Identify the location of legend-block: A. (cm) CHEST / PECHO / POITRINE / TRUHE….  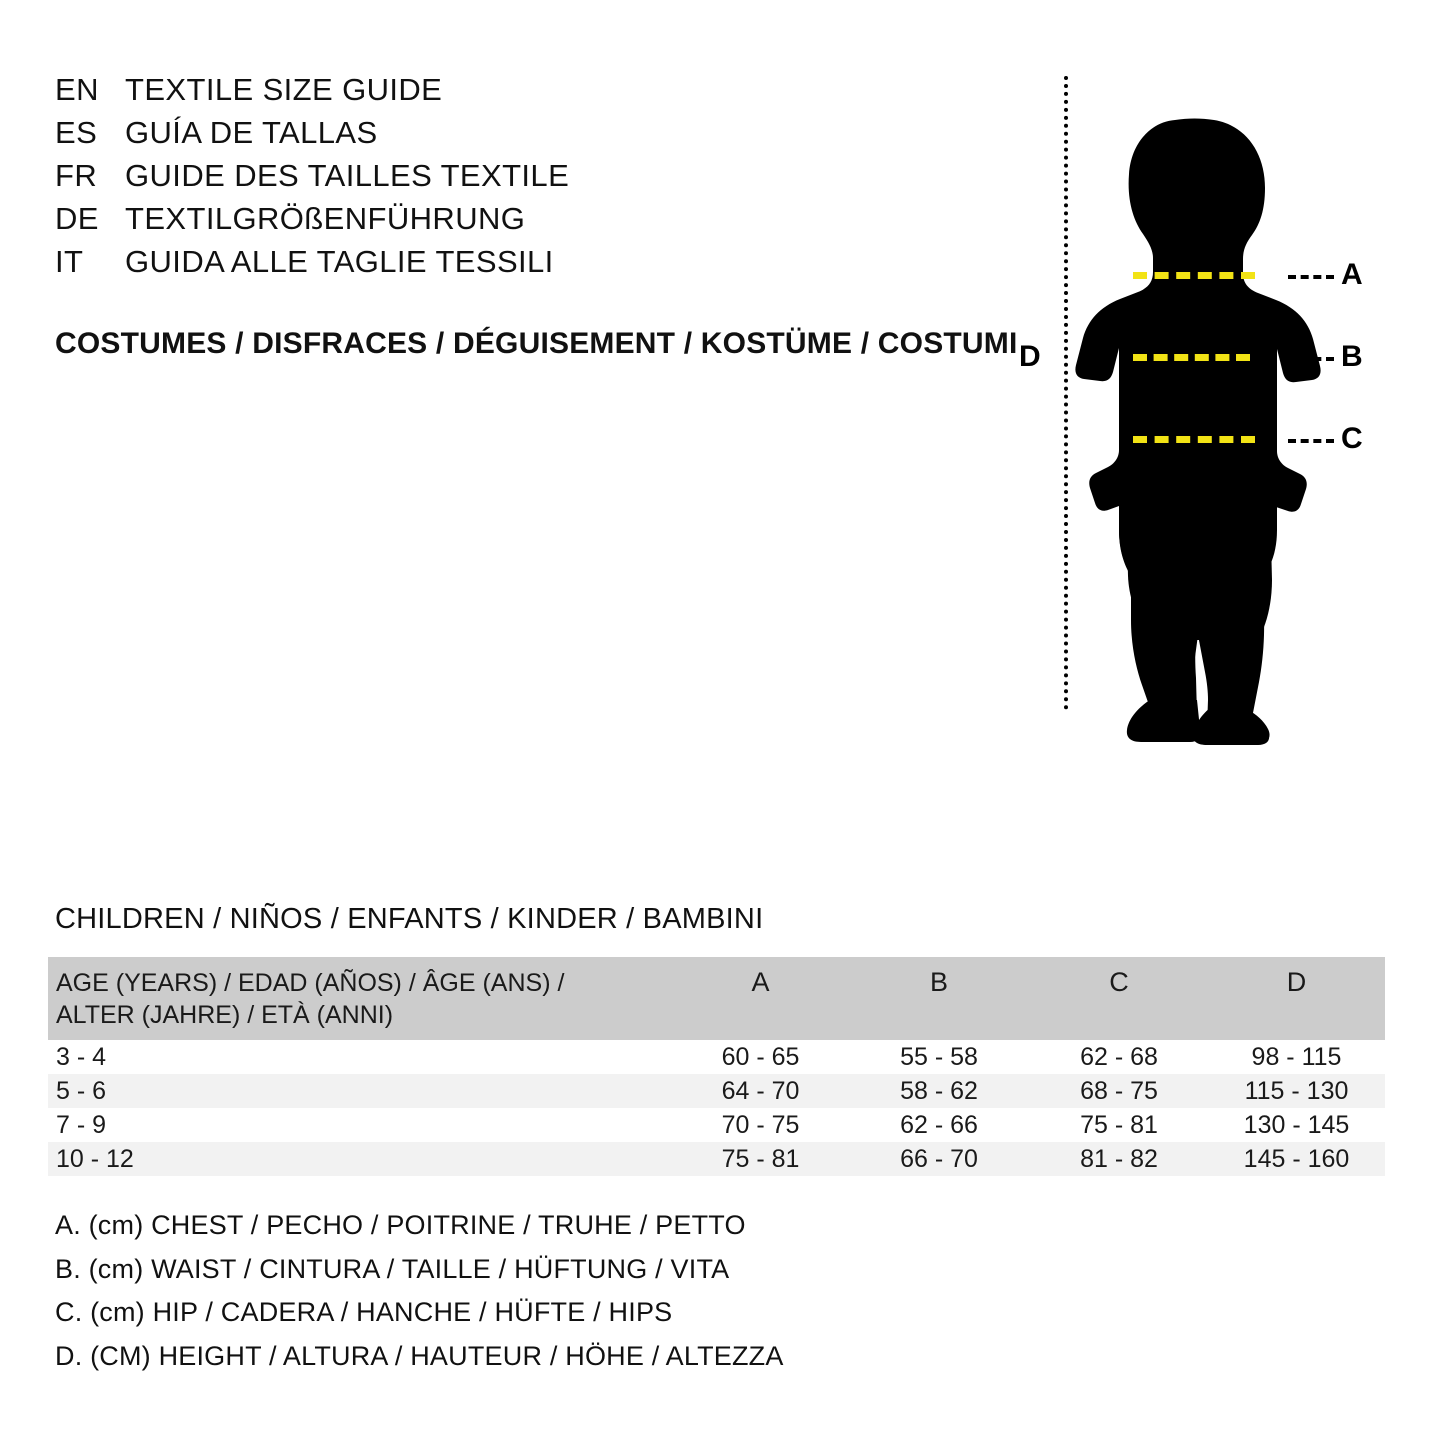
(505, 1291).